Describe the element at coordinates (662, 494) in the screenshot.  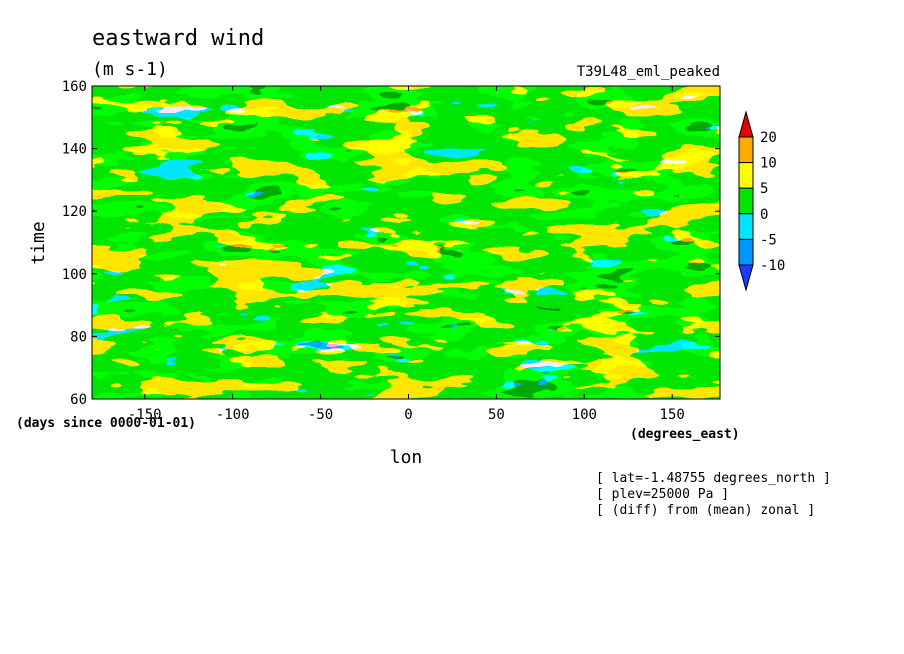
I see `annotation-pressure-level: [ plev=25000 Pa ]` at that location.